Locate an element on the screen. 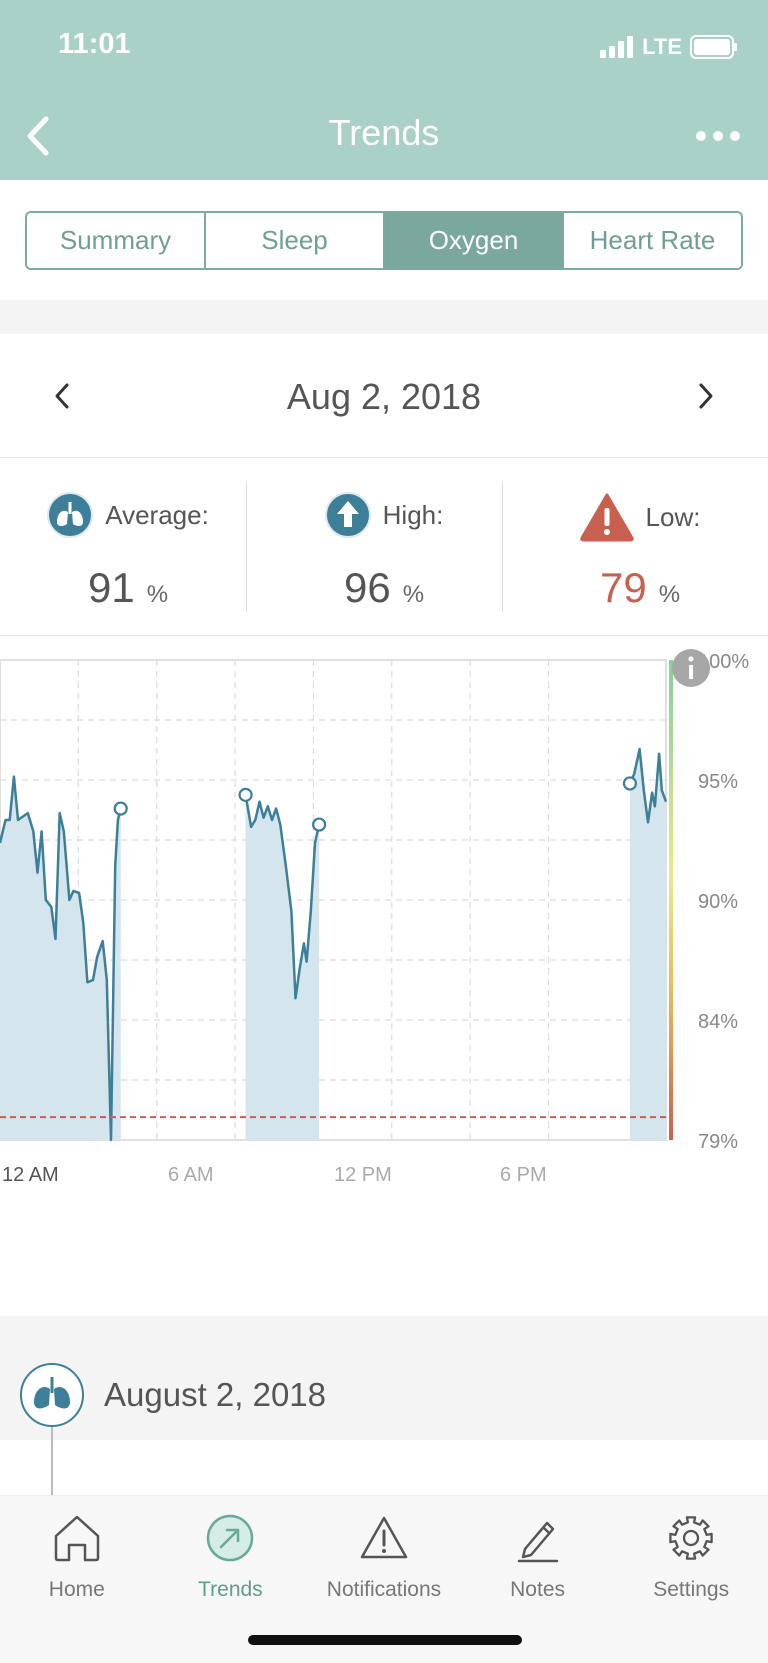 The width and height of the screenshot is (768, 1663). chevron-right-icon is located at coordinates (706, 396).